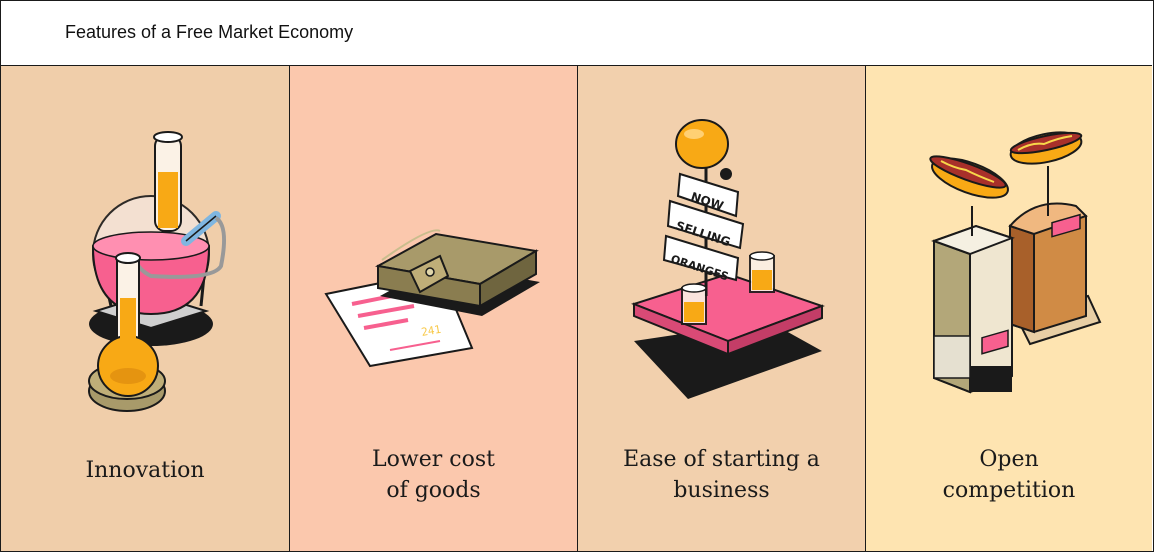  I want to click on page-title: Features of a Free Market Economy, so click(209, 32).